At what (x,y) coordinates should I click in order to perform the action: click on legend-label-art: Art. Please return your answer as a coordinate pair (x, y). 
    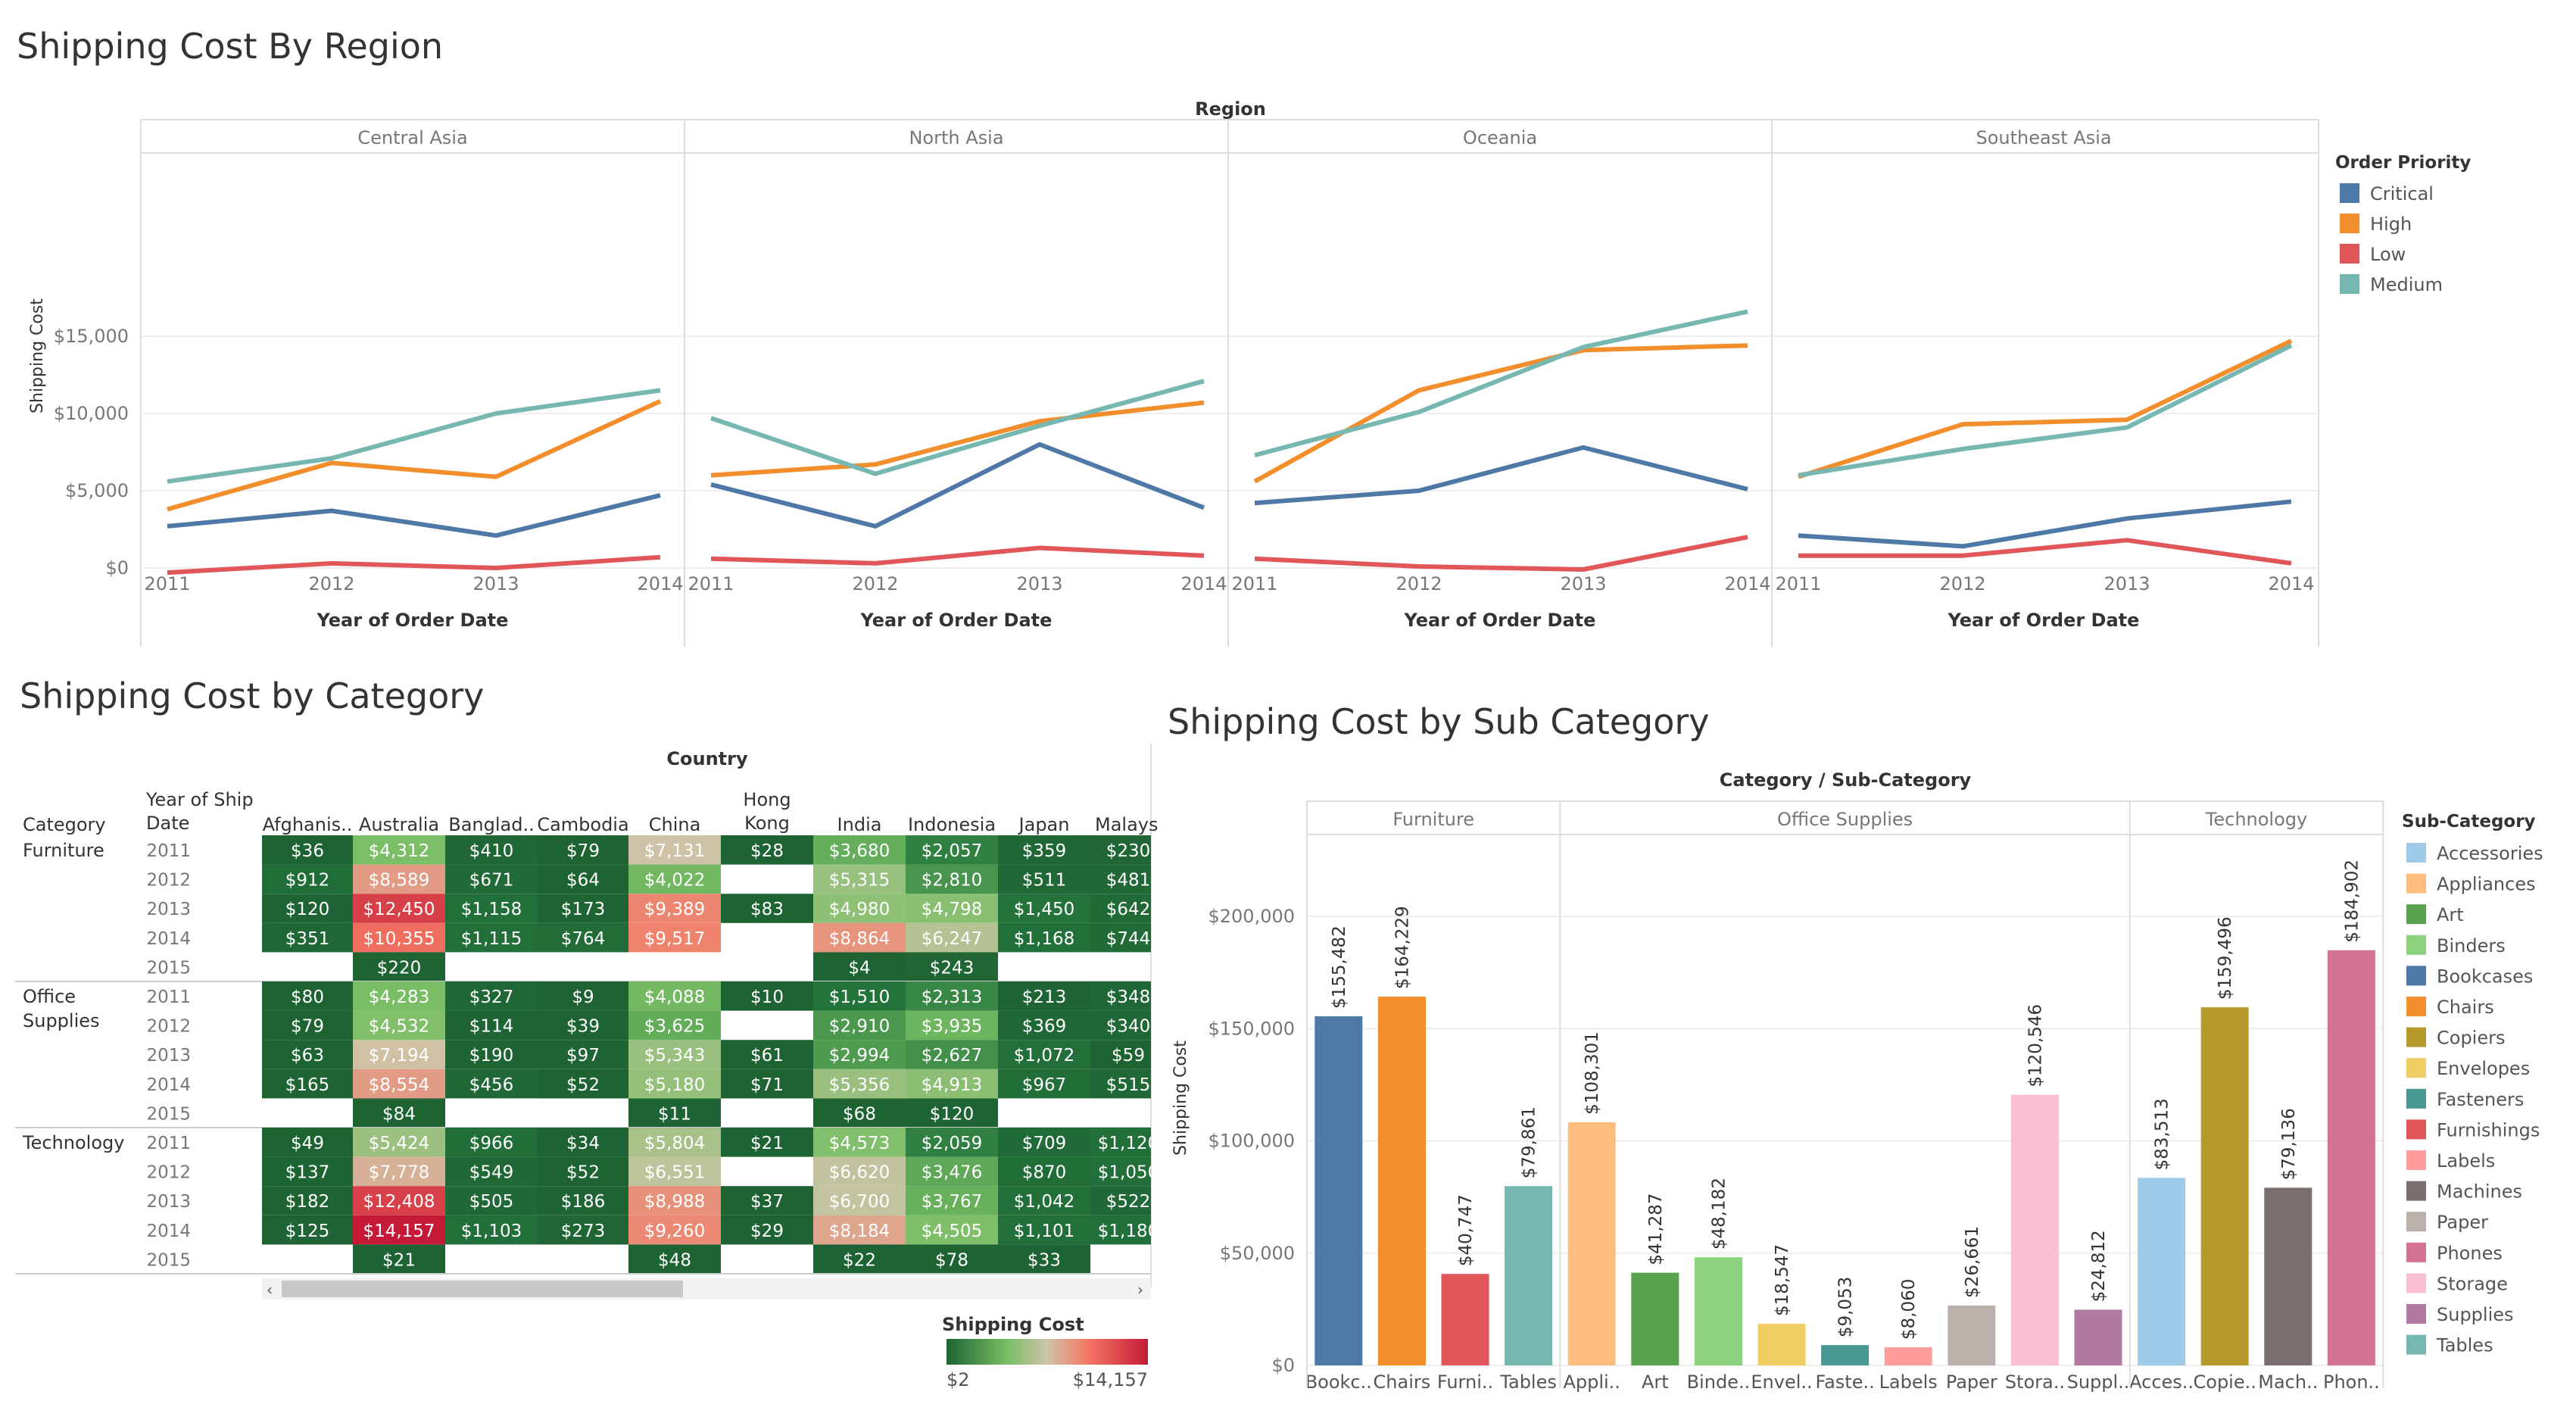
    Looking at the image, I should click on (2450, 915).